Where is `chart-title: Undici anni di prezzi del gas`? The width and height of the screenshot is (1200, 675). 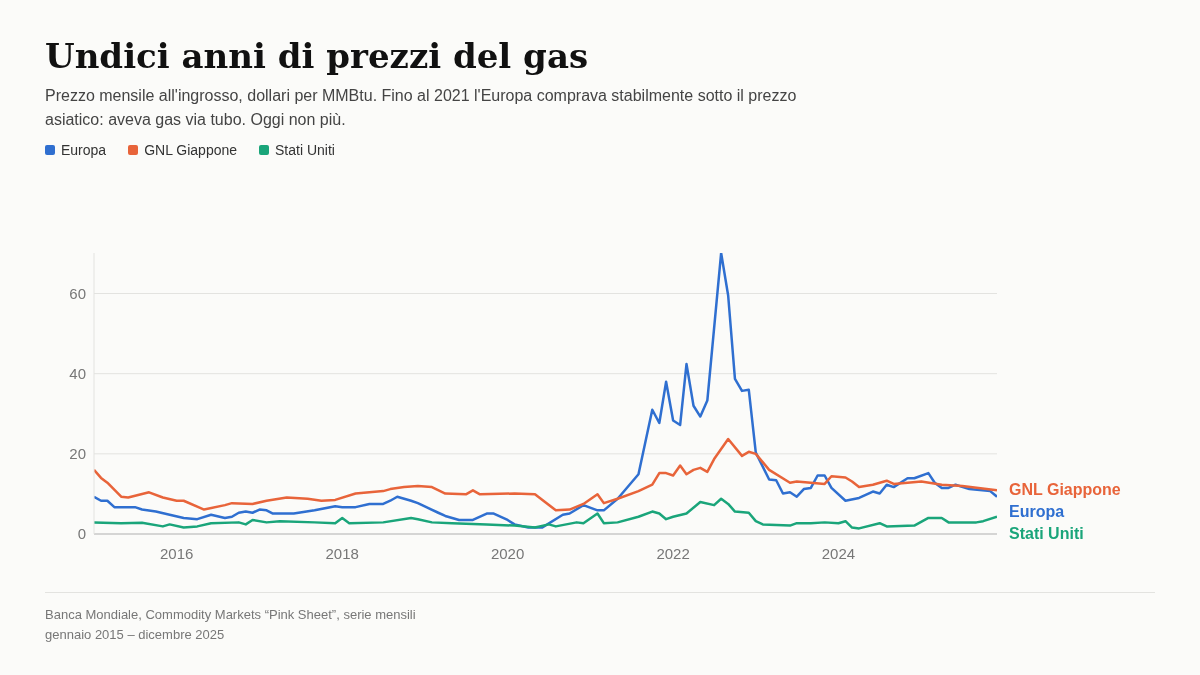
chart-title: Undici anni di prezzi del gas is located at coordinates (317, 56).